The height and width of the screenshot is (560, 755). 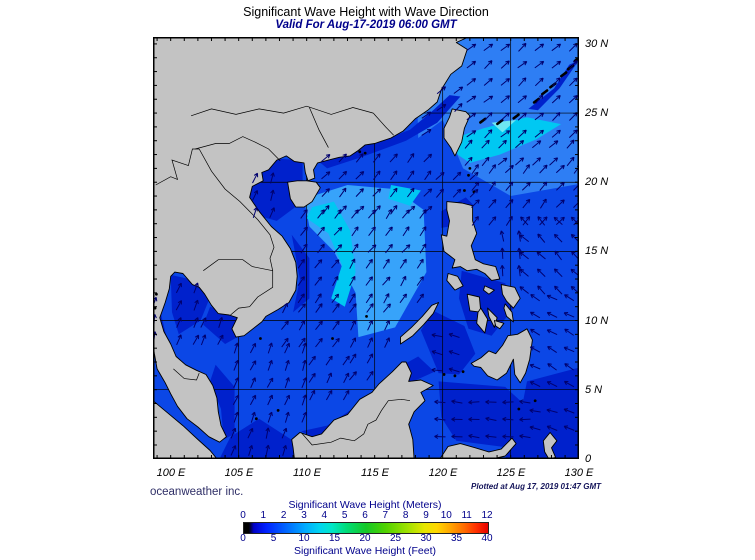 I want to click on ryukyu-island, so click(x=536, y=100).